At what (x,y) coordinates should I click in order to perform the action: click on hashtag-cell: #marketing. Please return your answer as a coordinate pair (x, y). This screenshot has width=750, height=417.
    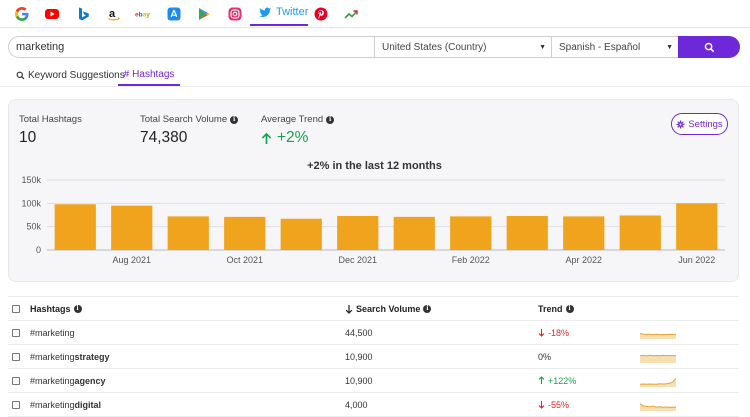
    Looking at the image, I should click on (52, 332).